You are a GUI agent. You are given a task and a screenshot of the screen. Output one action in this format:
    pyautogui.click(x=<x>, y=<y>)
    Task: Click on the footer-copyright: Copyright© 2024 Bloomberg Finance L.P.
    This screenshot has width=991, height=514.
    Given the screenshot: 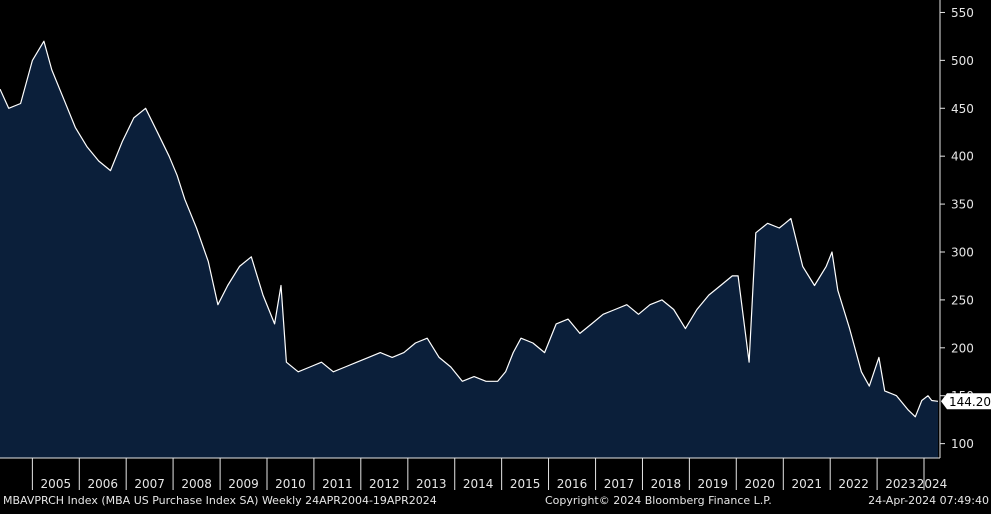 What is the action you would take?
    pyautogui.click(x=658, y=500)
    